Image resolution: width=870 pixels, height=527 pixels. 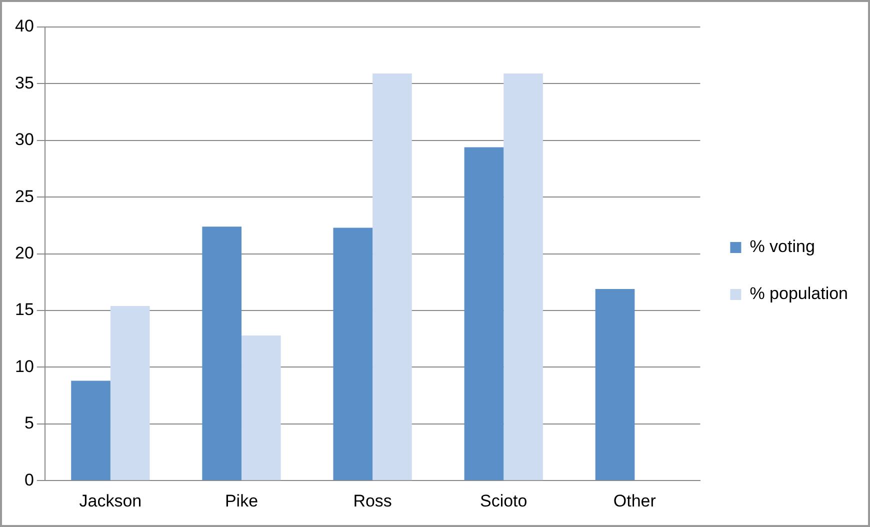 I want to click on y-tick-label: 35, so click(x=24, y=82).